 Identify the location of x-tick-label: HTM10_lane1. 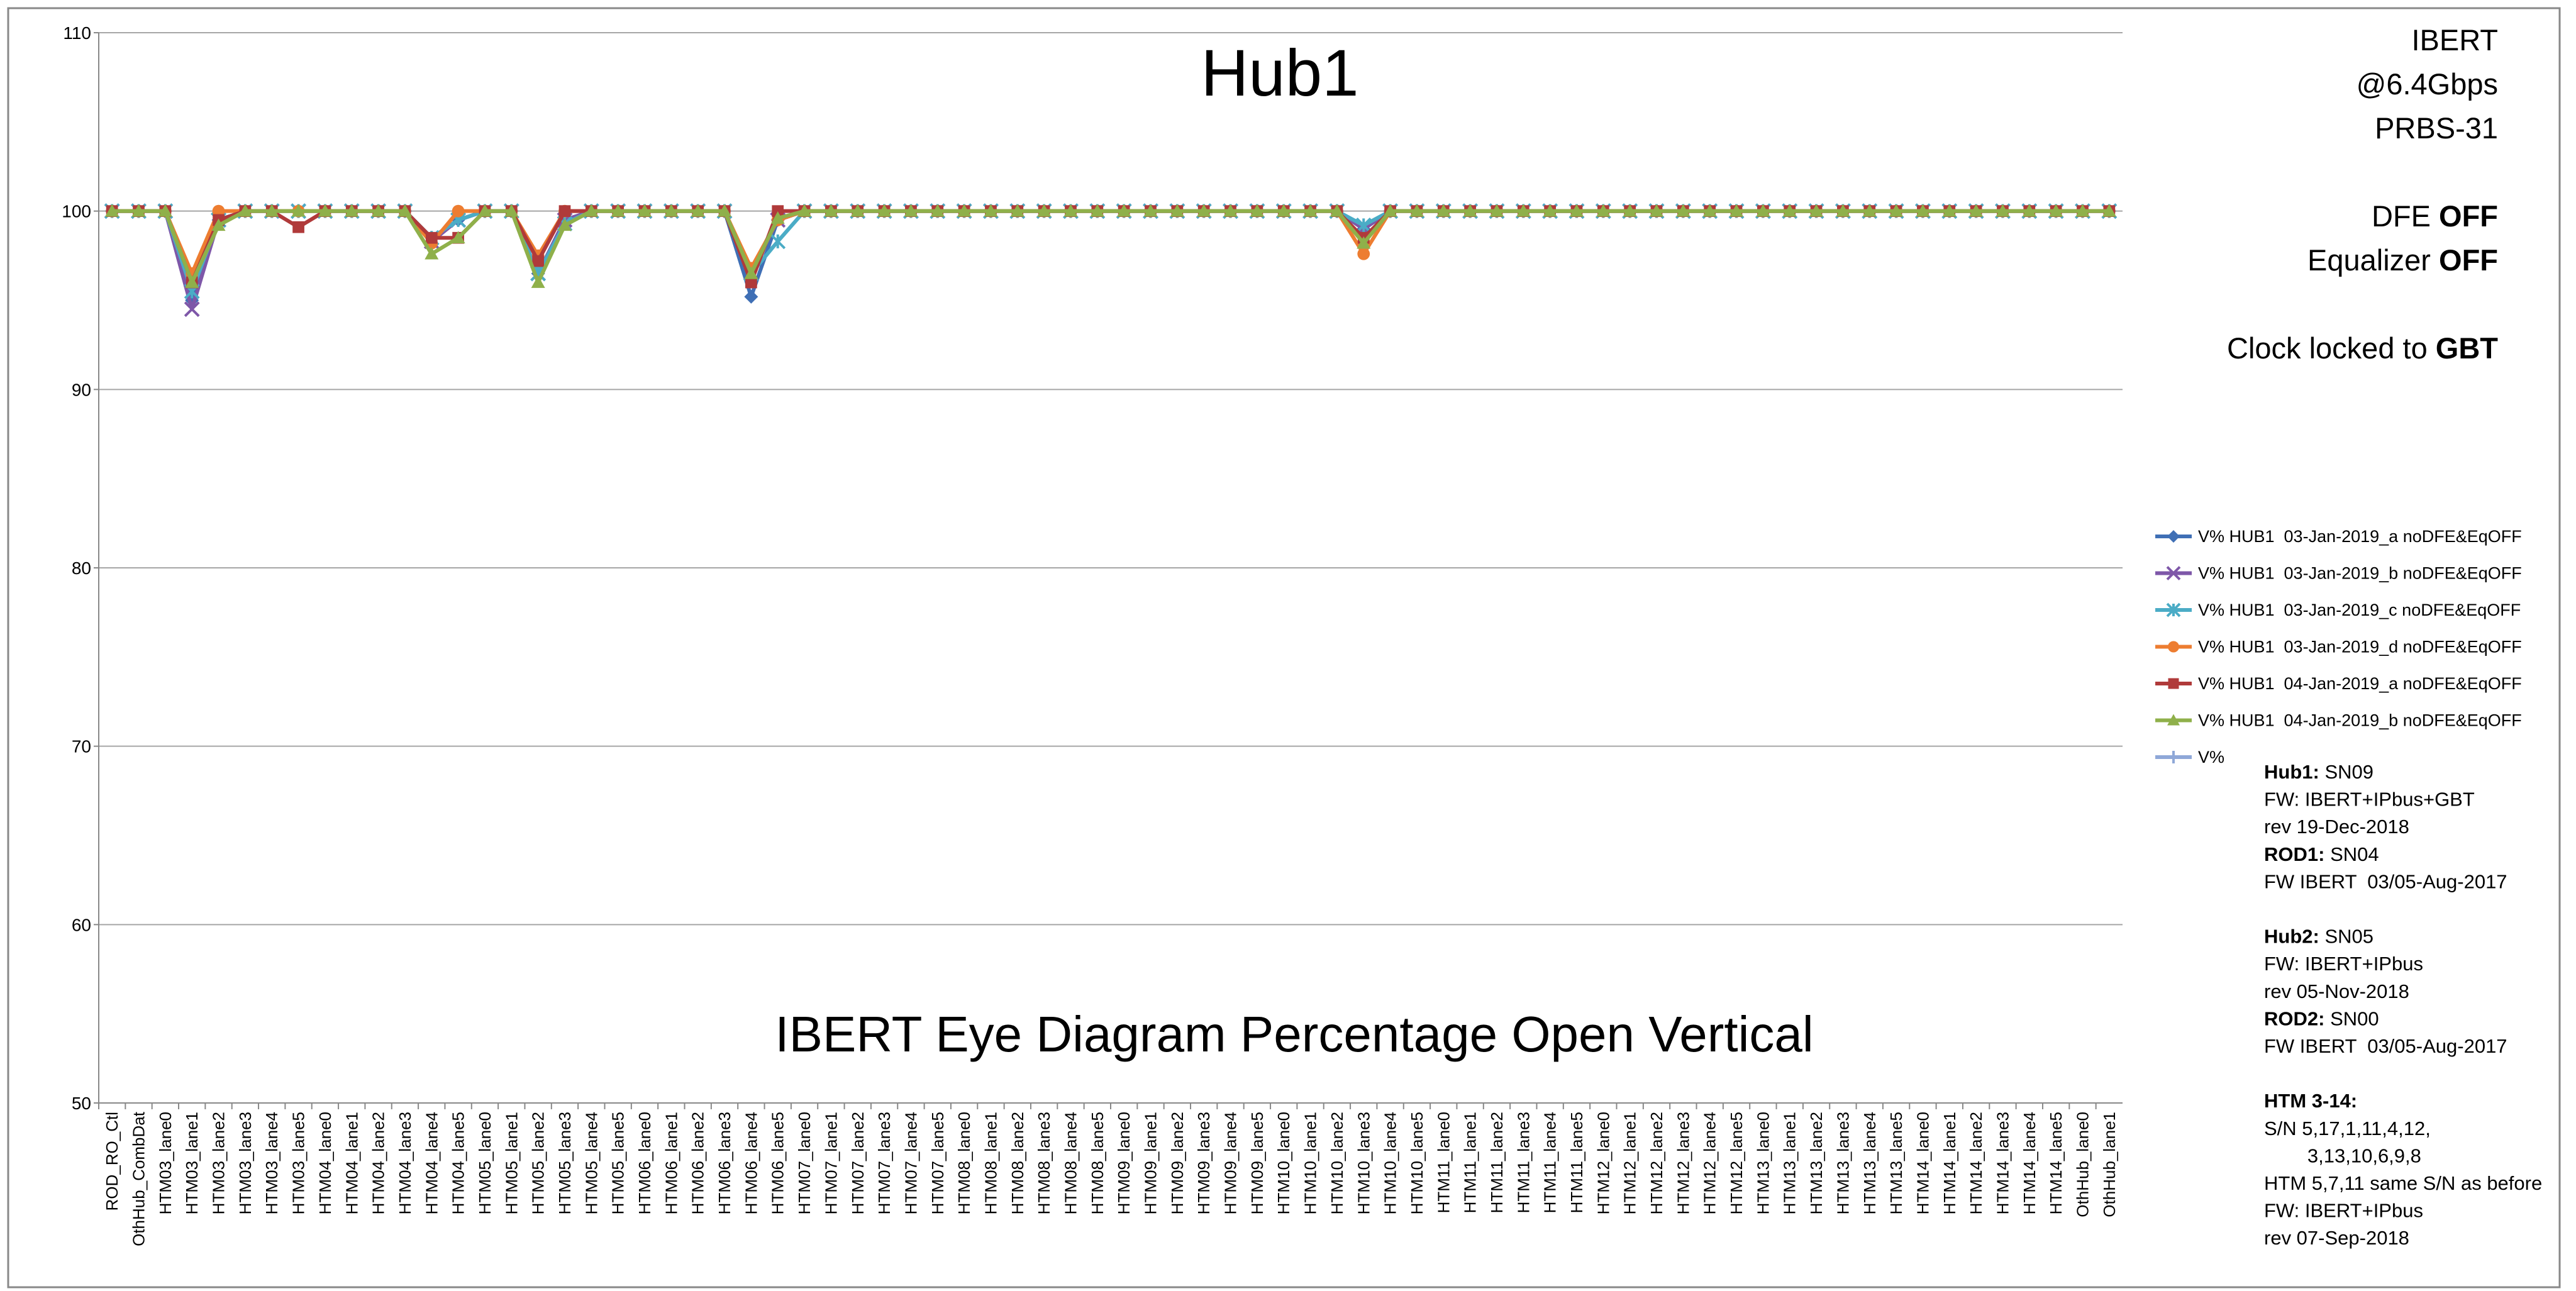
(1310, 1163).